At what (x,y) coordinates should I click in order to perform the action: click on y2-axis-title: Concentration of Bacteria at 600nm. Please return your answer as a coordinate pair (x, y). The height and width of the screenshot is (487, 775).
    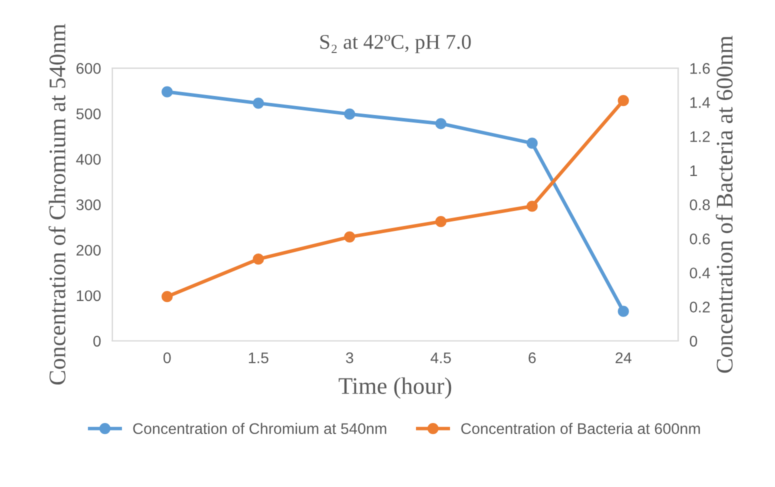
    Looking at the image, I should click on (724, 204).